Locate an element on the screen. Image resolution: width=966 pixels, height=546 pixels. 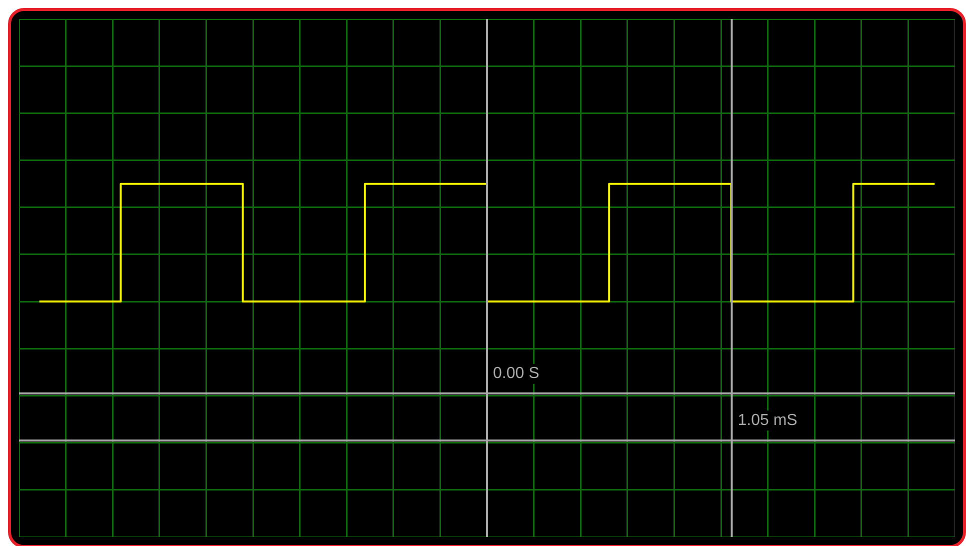
text: 1.05 mS is located at coordinates (768, 420).